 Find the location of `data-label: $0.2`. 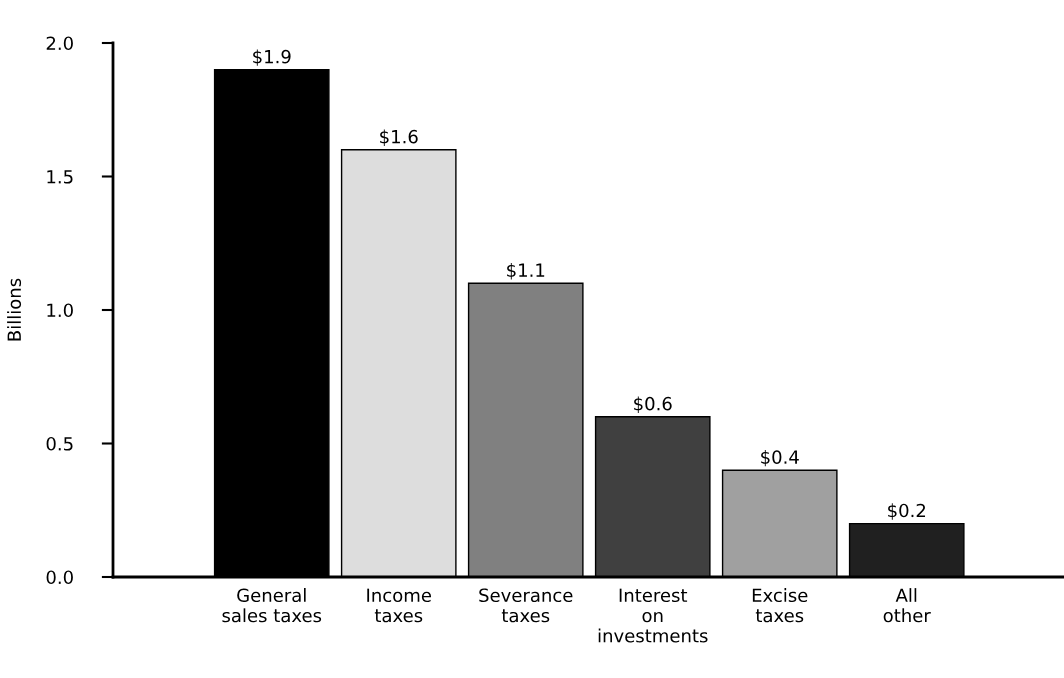

data-label: $0.2 is located at coordinates (907, 511).